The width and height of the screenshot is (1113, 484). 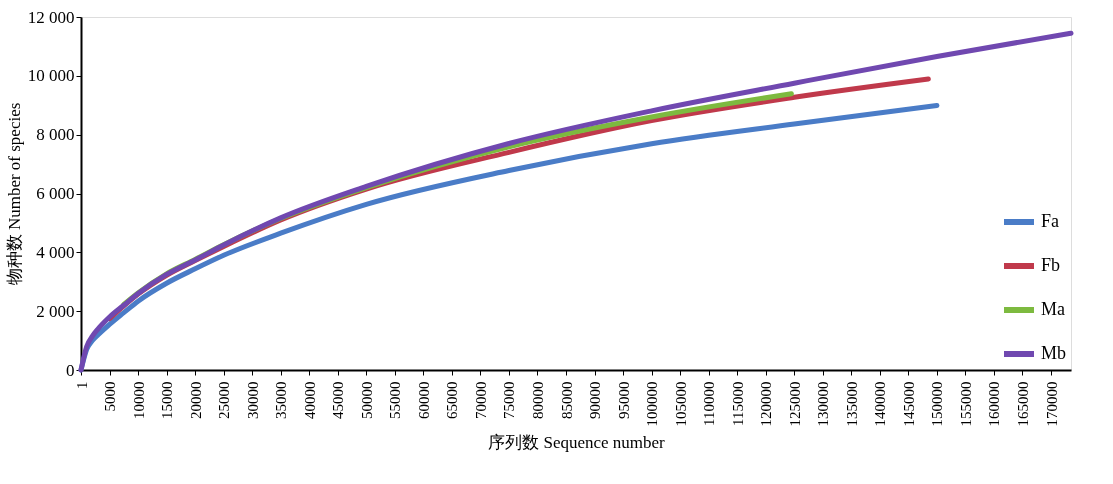 What do you see at coordinates (1050, 221) in the screenshot?
I see `legend-label: Fa` at bounding box center [1050, 221].